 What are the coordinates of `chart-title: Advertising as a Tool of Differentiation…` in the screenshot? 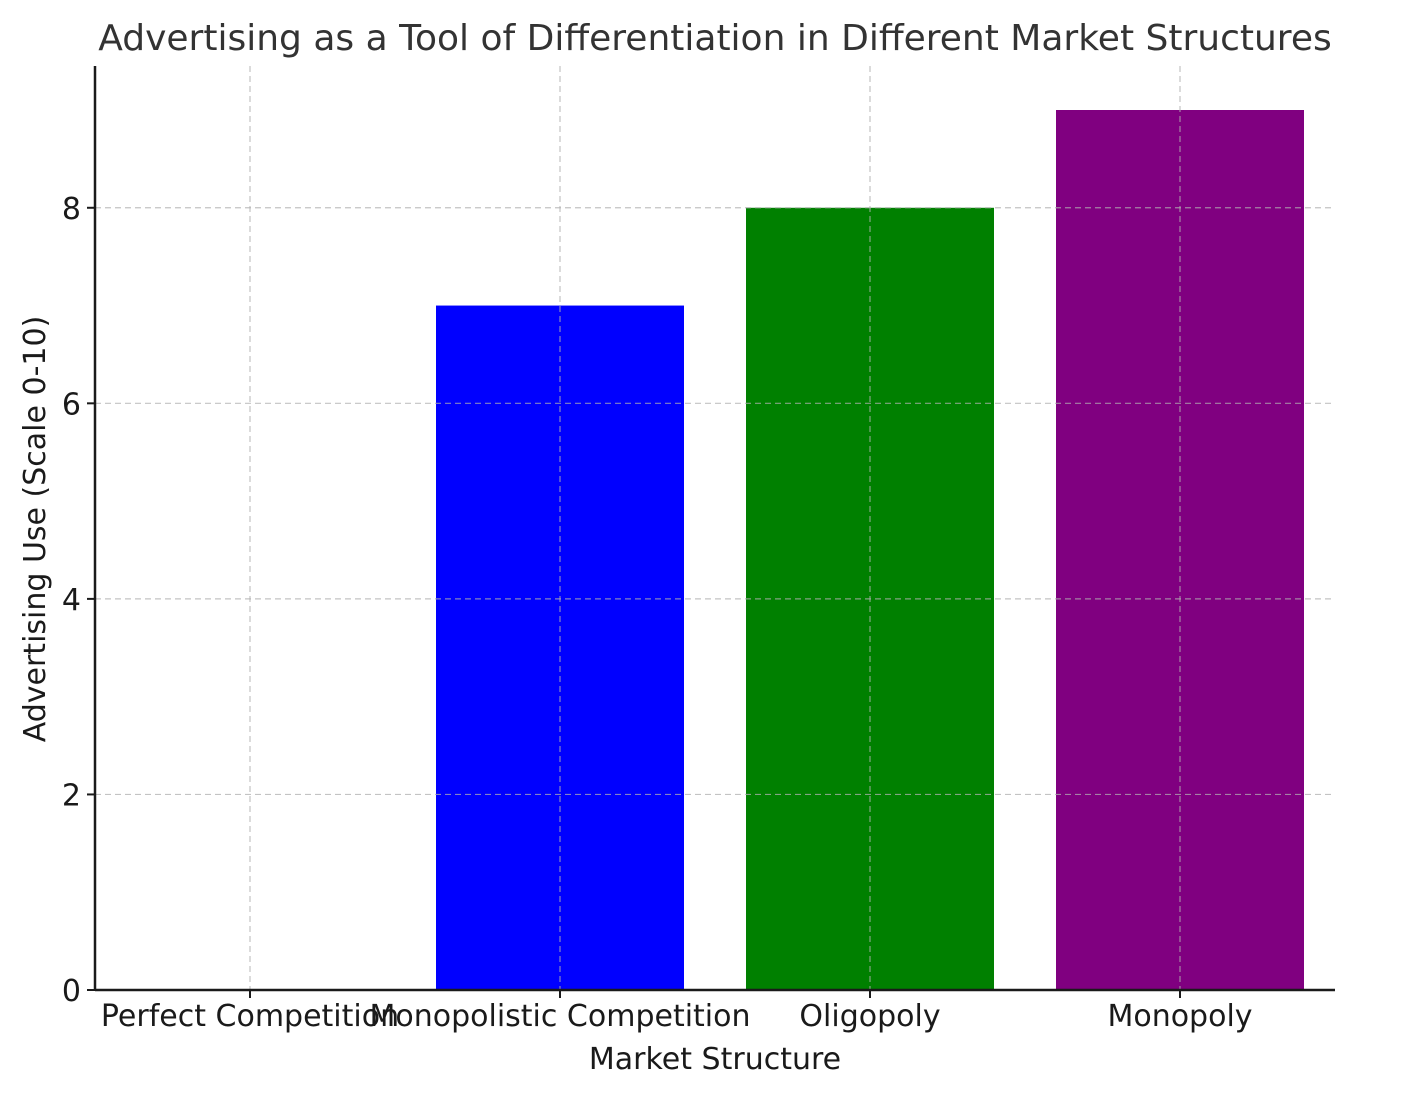 It's located at (714, 38).